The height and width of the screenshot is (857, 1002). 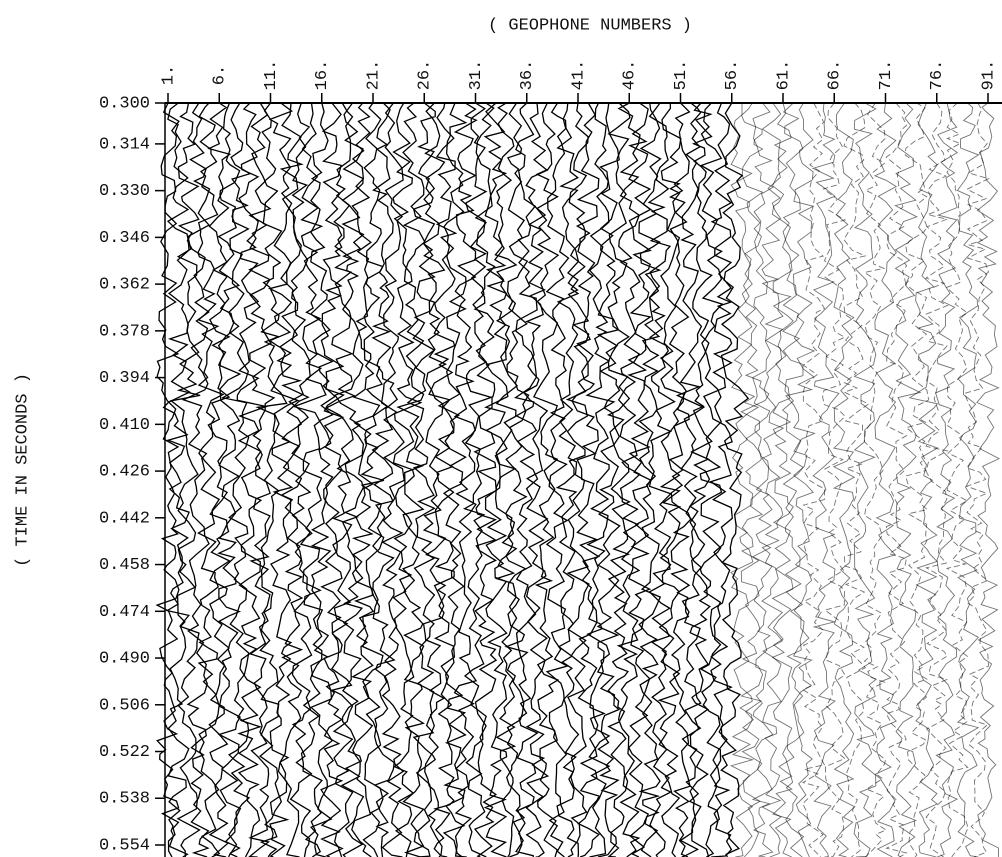 I want to click on y-tick-label: 0.458, so click(x=124, y=565).